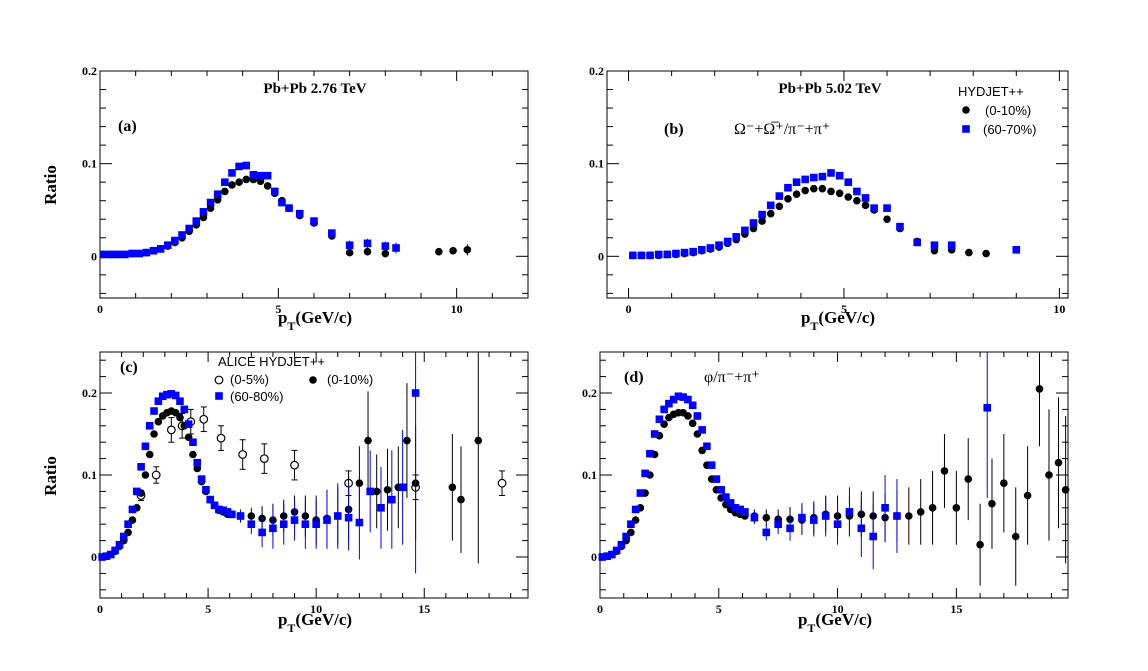 This screenshot has width=1148, height=671. I want to click on panel-label: (d), so click(634, 377).